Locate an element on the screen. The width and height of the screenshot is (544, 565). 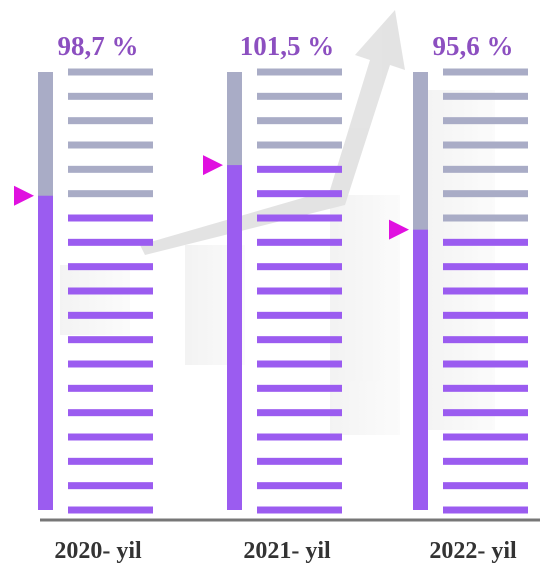
category-label: 2021- yil is located at coordinates (287, 551).